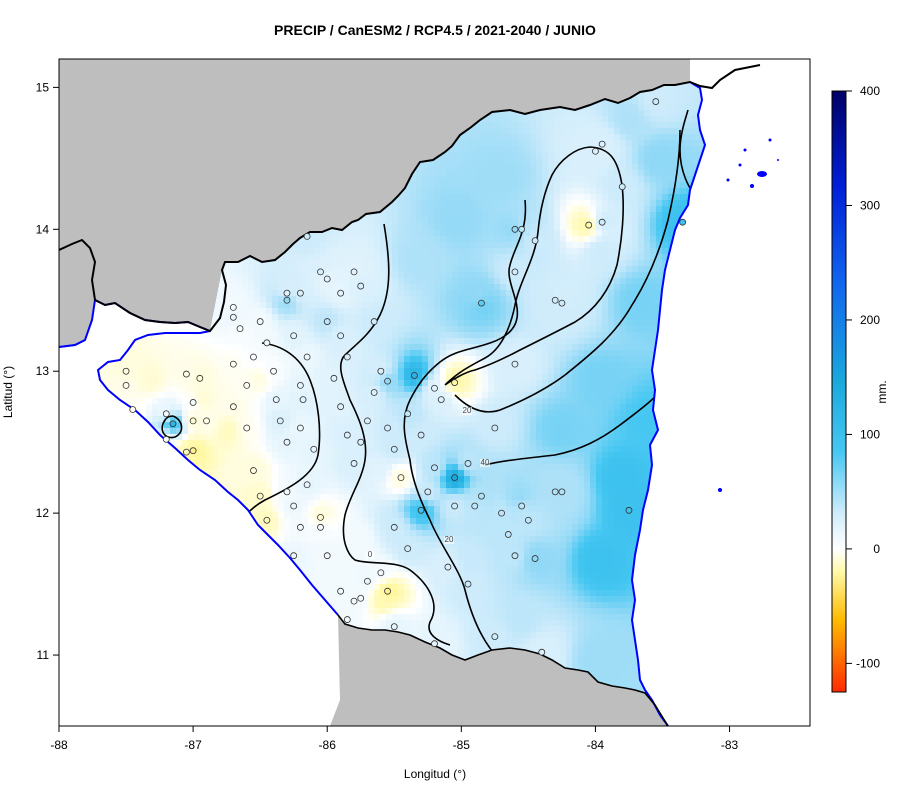 Image resolution: width=900 pixels, height=800 pixels. Describe the element at coordinates (730, 745) in the screenshot. I see `x-tick-label: -83` at that location.